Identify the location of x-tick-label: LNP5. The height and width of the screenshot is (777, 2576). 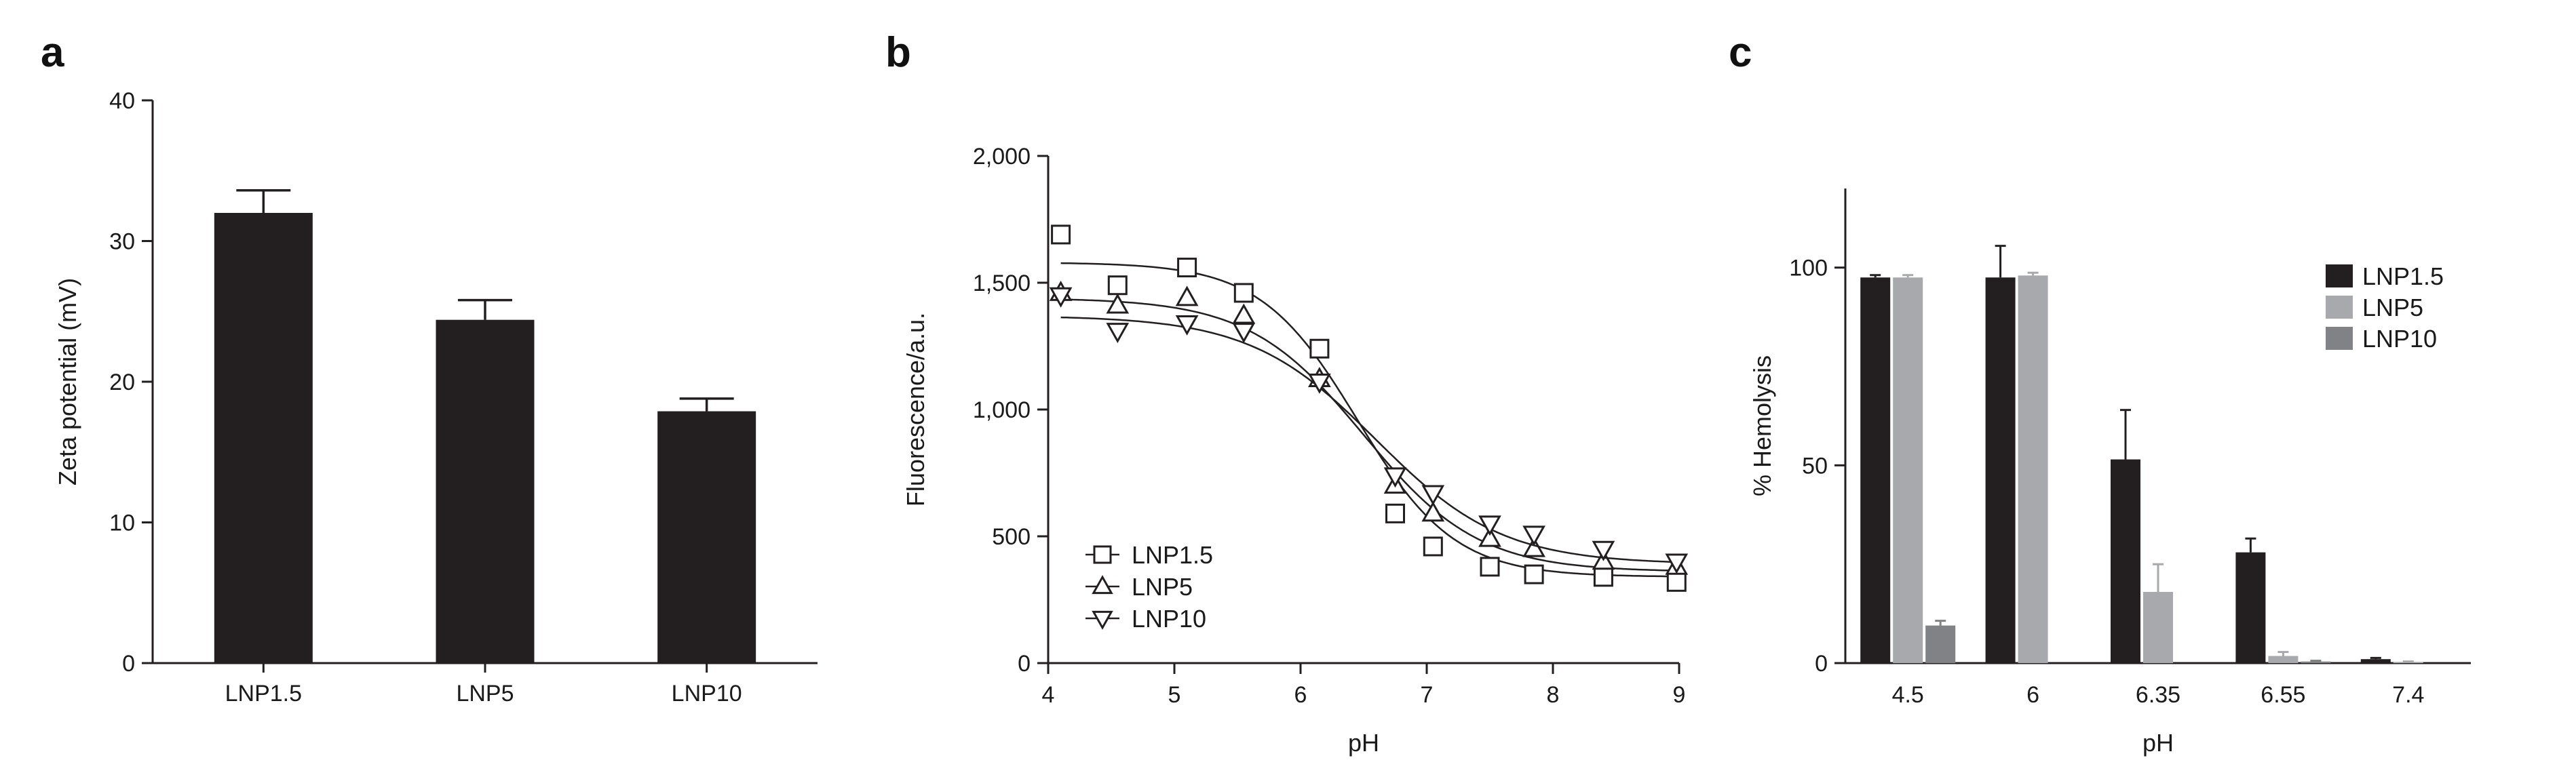
(485, 693).